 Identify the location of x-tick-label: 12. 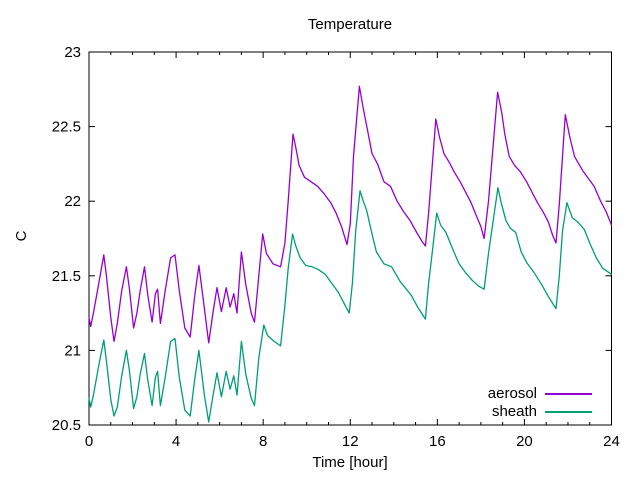
(350, 441).